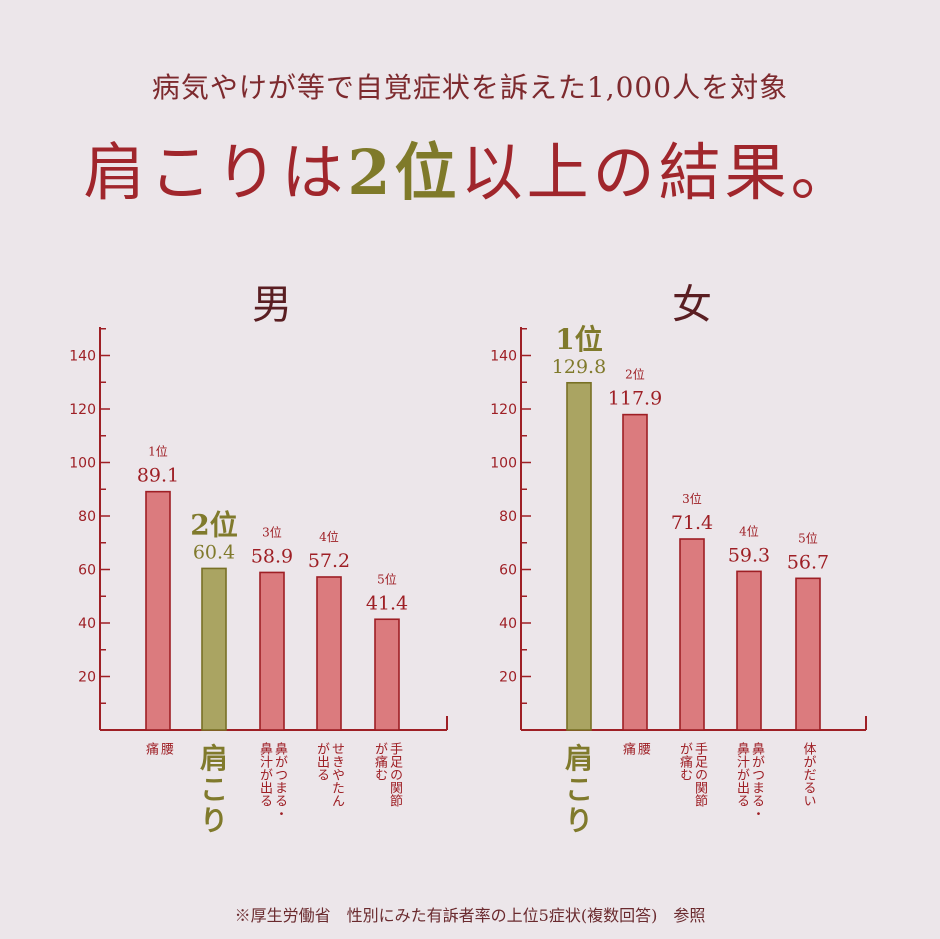 The height and width of the screenshot is (939, 940). I want to click on female-chart-title: 女, so click(692, 305).